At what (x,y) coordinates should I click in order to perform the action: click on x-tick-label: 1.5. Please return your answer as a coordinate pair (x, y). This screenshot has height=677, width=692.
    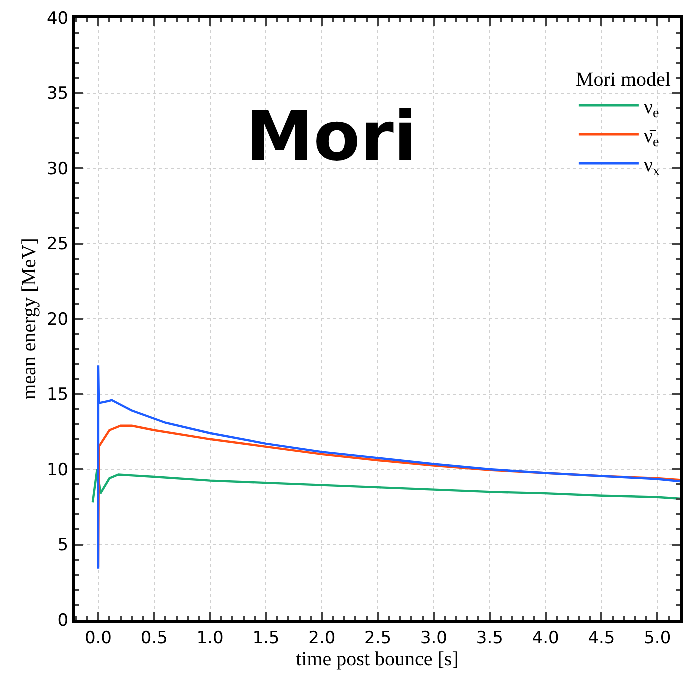
    Looking at the image, I should click on (266, 638).